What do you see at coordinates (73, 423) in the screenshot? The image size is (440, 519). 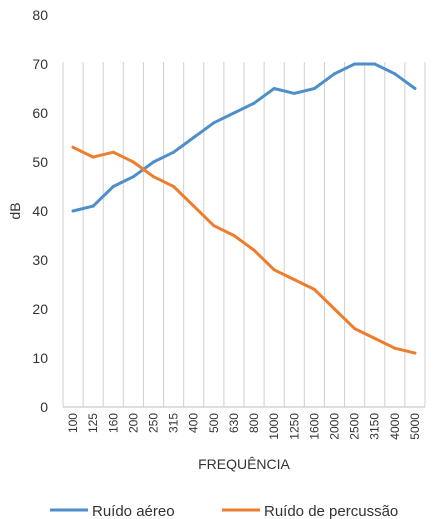 I see `x-tick-label: 100` at bounding box center [73, 423].